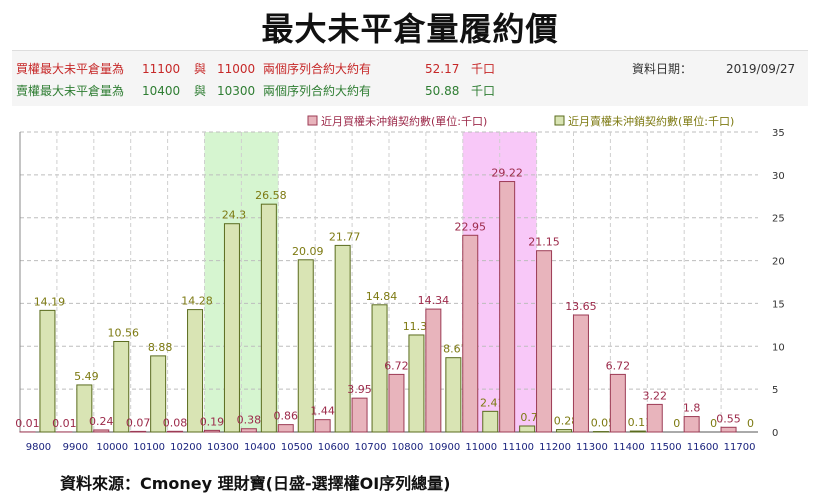  What do you see at coordinates (775, 433) in the screenshot?
I see `y-tick-label: 0` at bounding box center [775, 433].